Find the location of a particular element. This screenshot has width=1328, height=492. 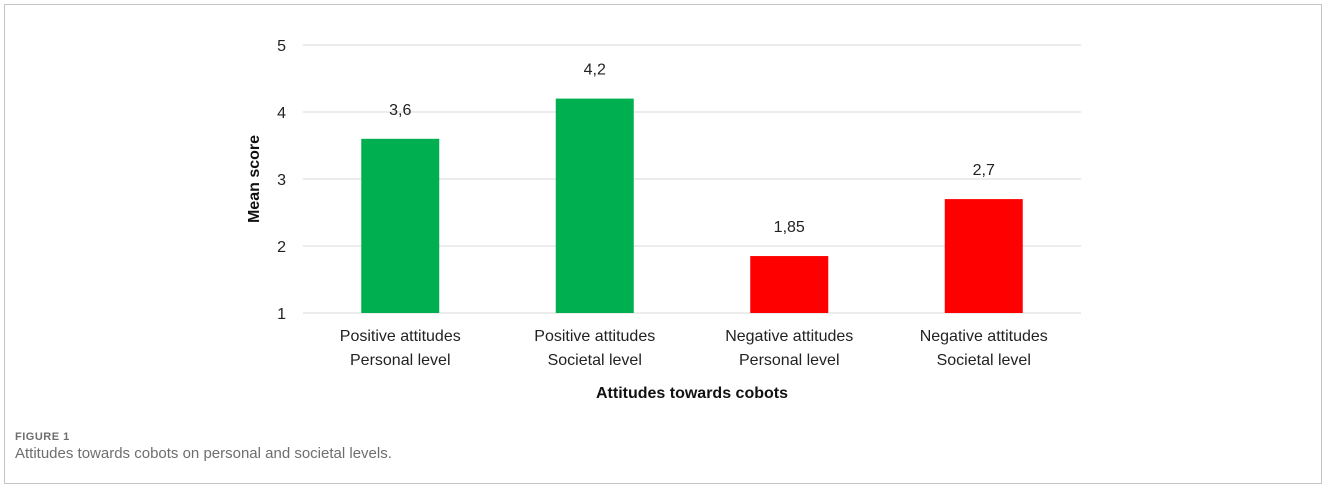

y-tick-label: 4 is located at coordinates (281, 113).